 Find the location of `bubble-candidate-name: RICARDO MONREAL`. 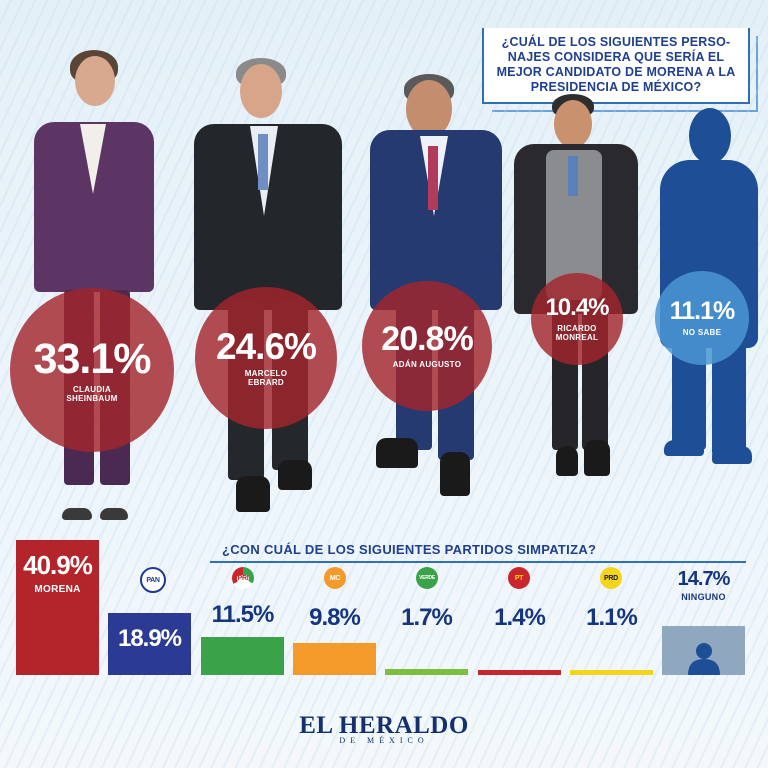

bubble-candidate-name: RICARDO MONREAL is located at coordinates (577, 332).